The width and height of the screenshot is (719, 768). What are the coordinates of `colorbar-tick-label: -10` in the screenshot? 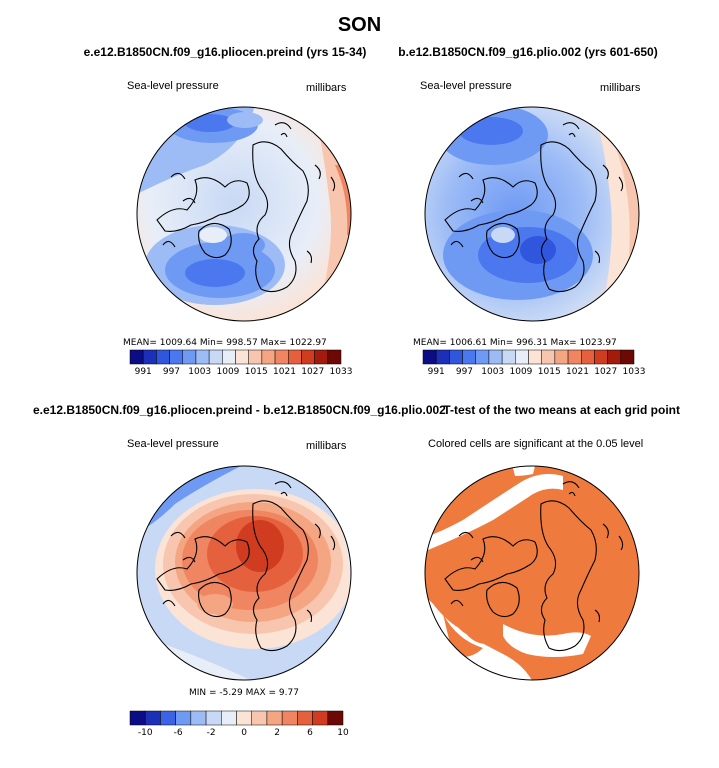 It's located at (145, 733).